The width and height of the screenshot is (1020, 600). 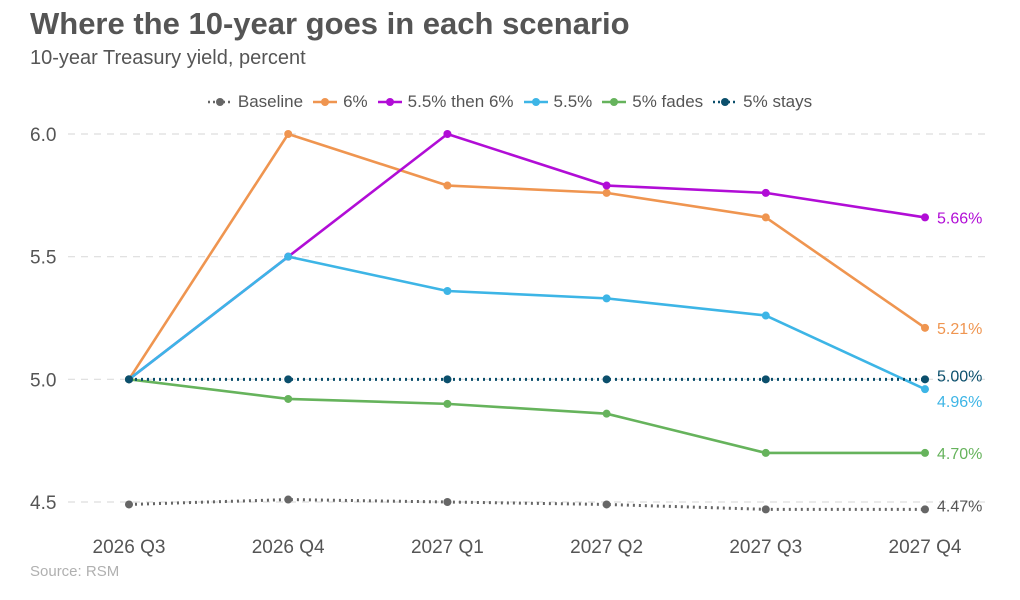 What do you see at coordinates (573, 101) in the screenshot?
I see `legend-label: 5.5%` at bounding box center [573, 101].